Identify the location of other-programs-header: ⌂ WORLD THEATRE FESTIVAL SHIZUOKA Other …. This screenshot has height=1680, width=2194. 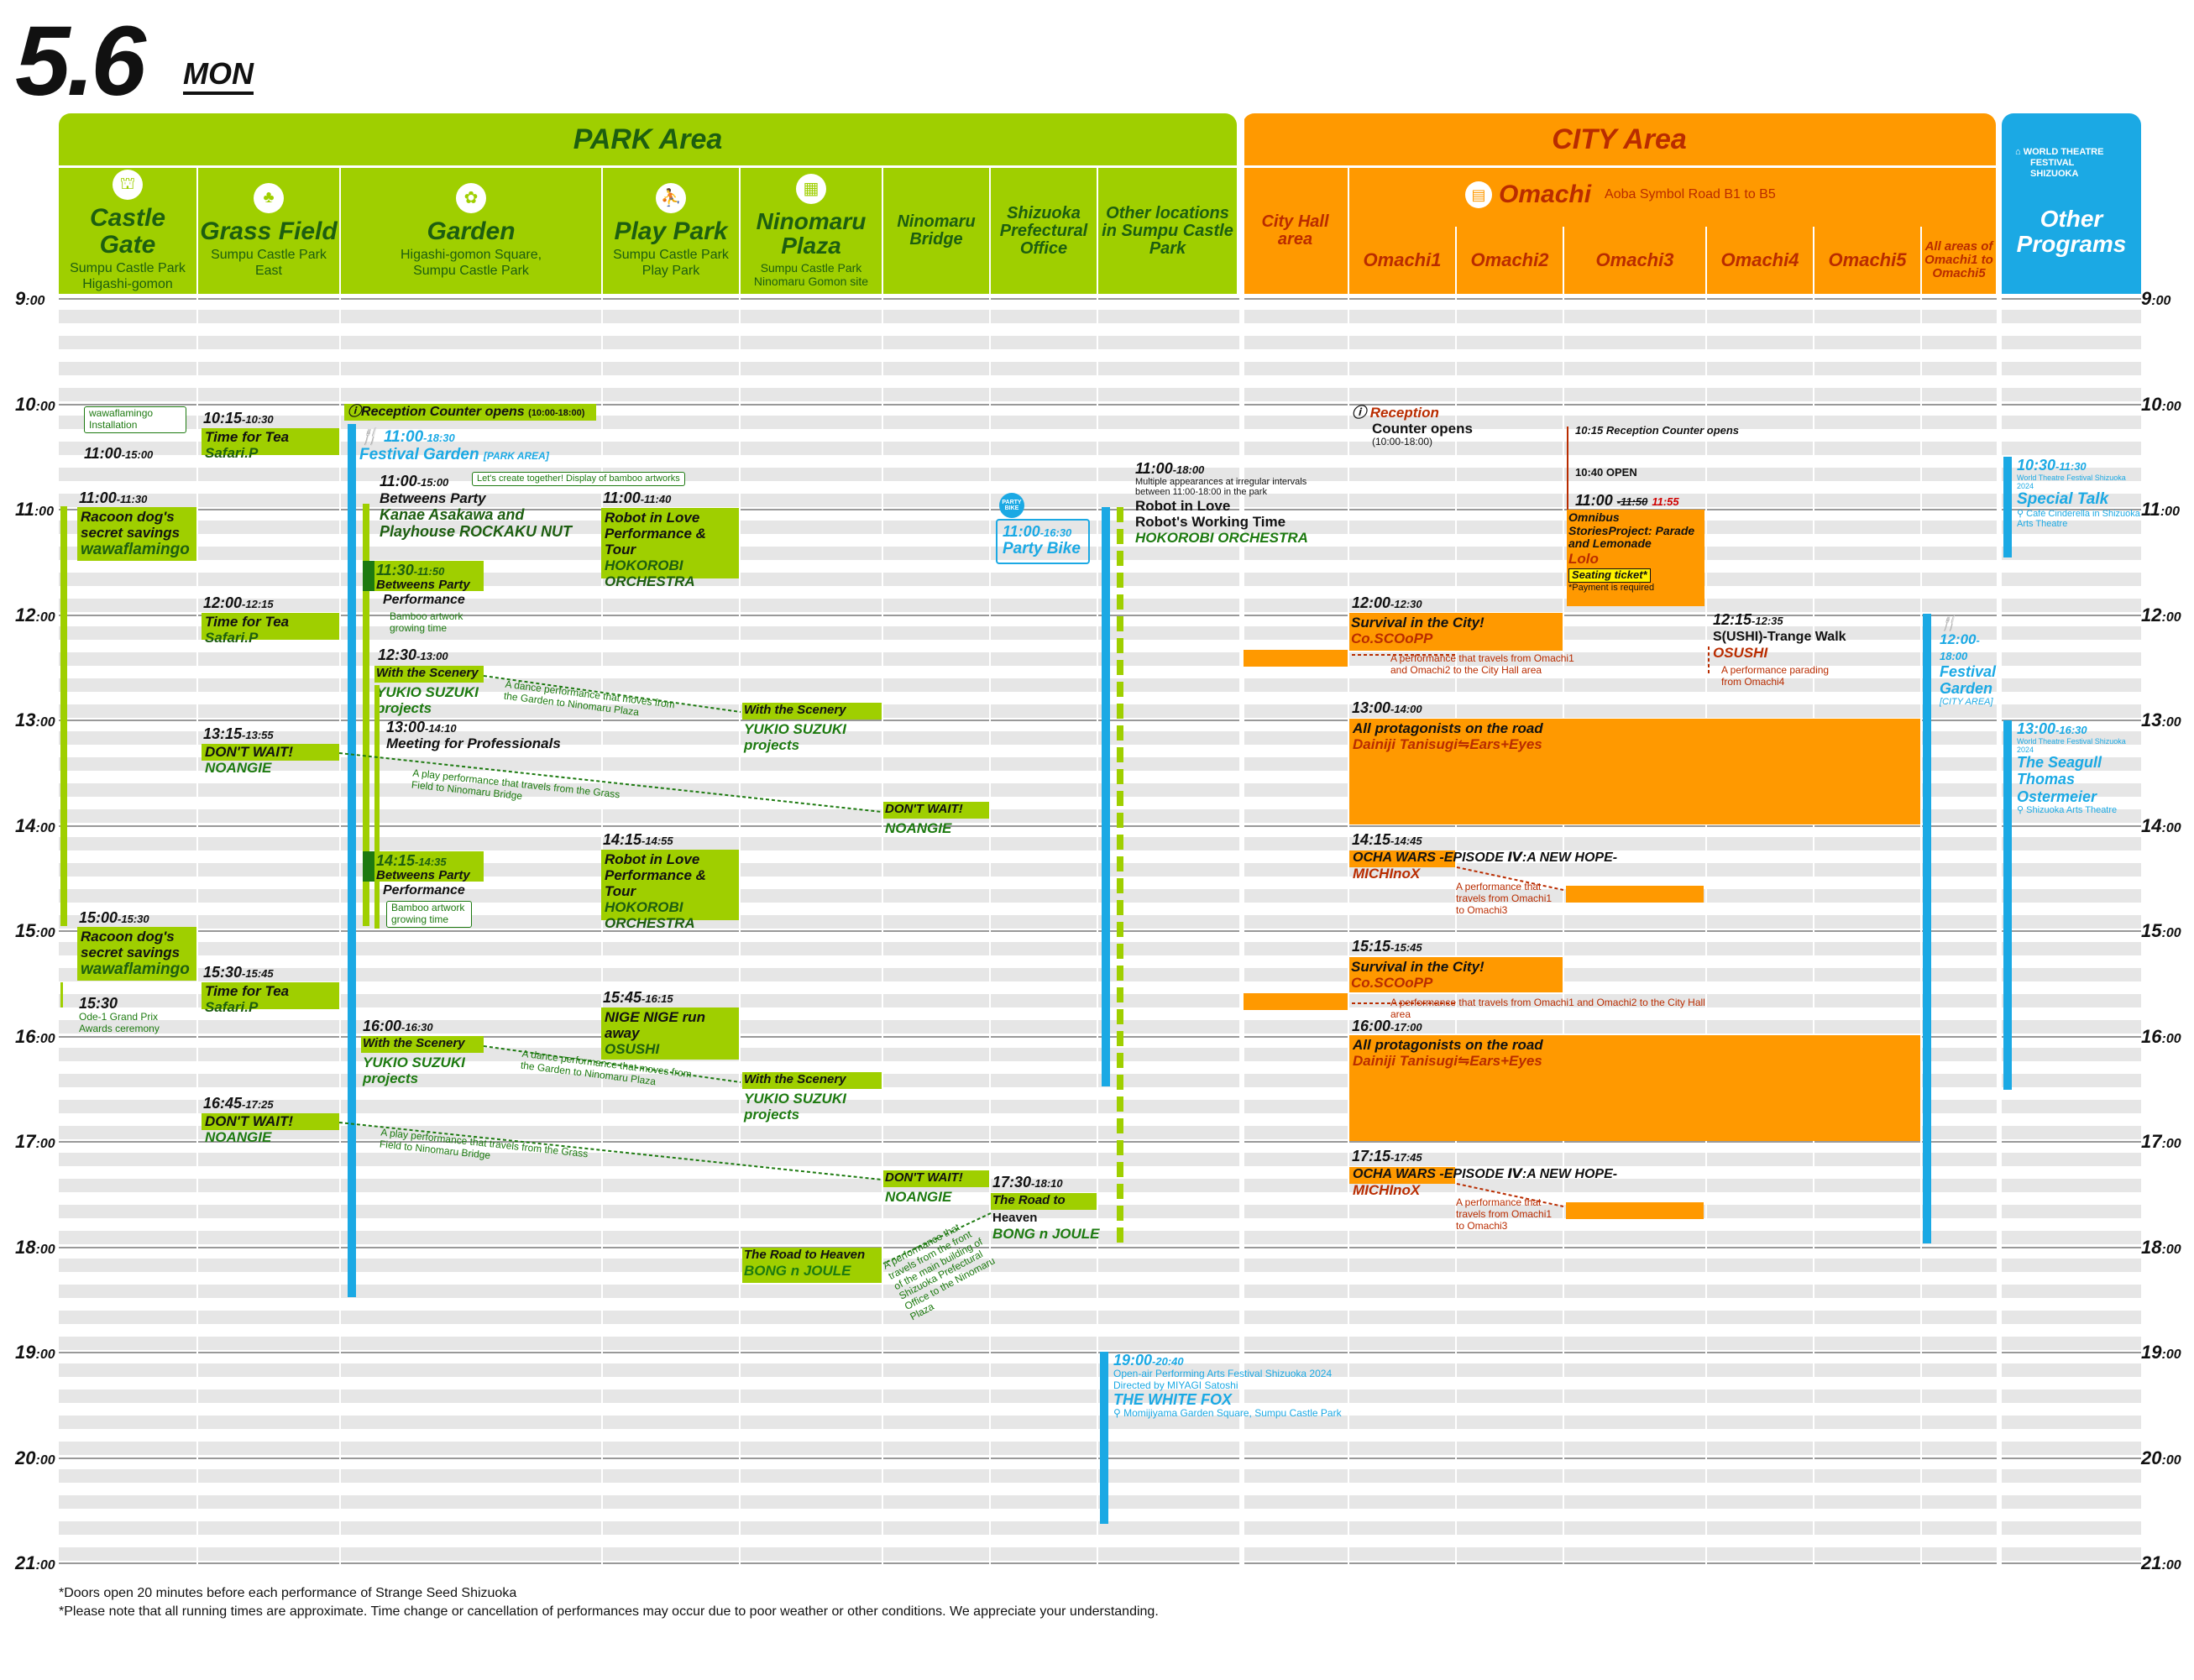
(2071, 203).